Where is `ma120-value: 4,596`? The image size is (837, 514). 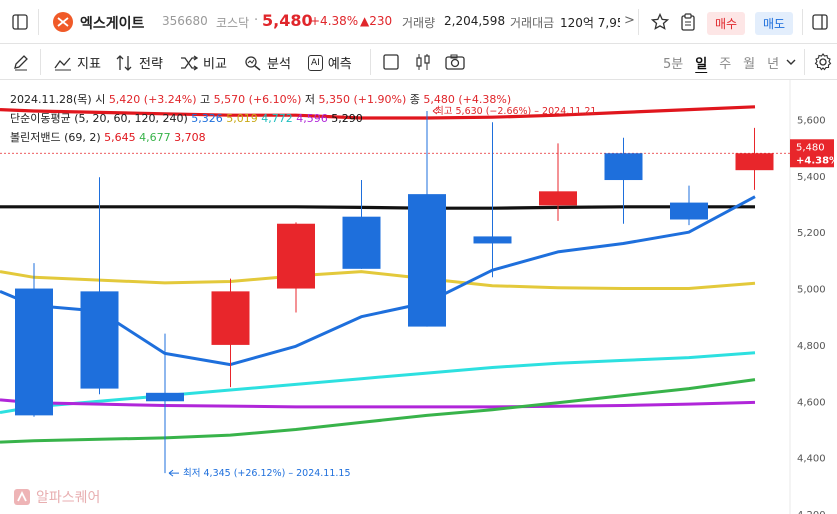
ma120-value: 4,596 is located at coordinates (312, 118).